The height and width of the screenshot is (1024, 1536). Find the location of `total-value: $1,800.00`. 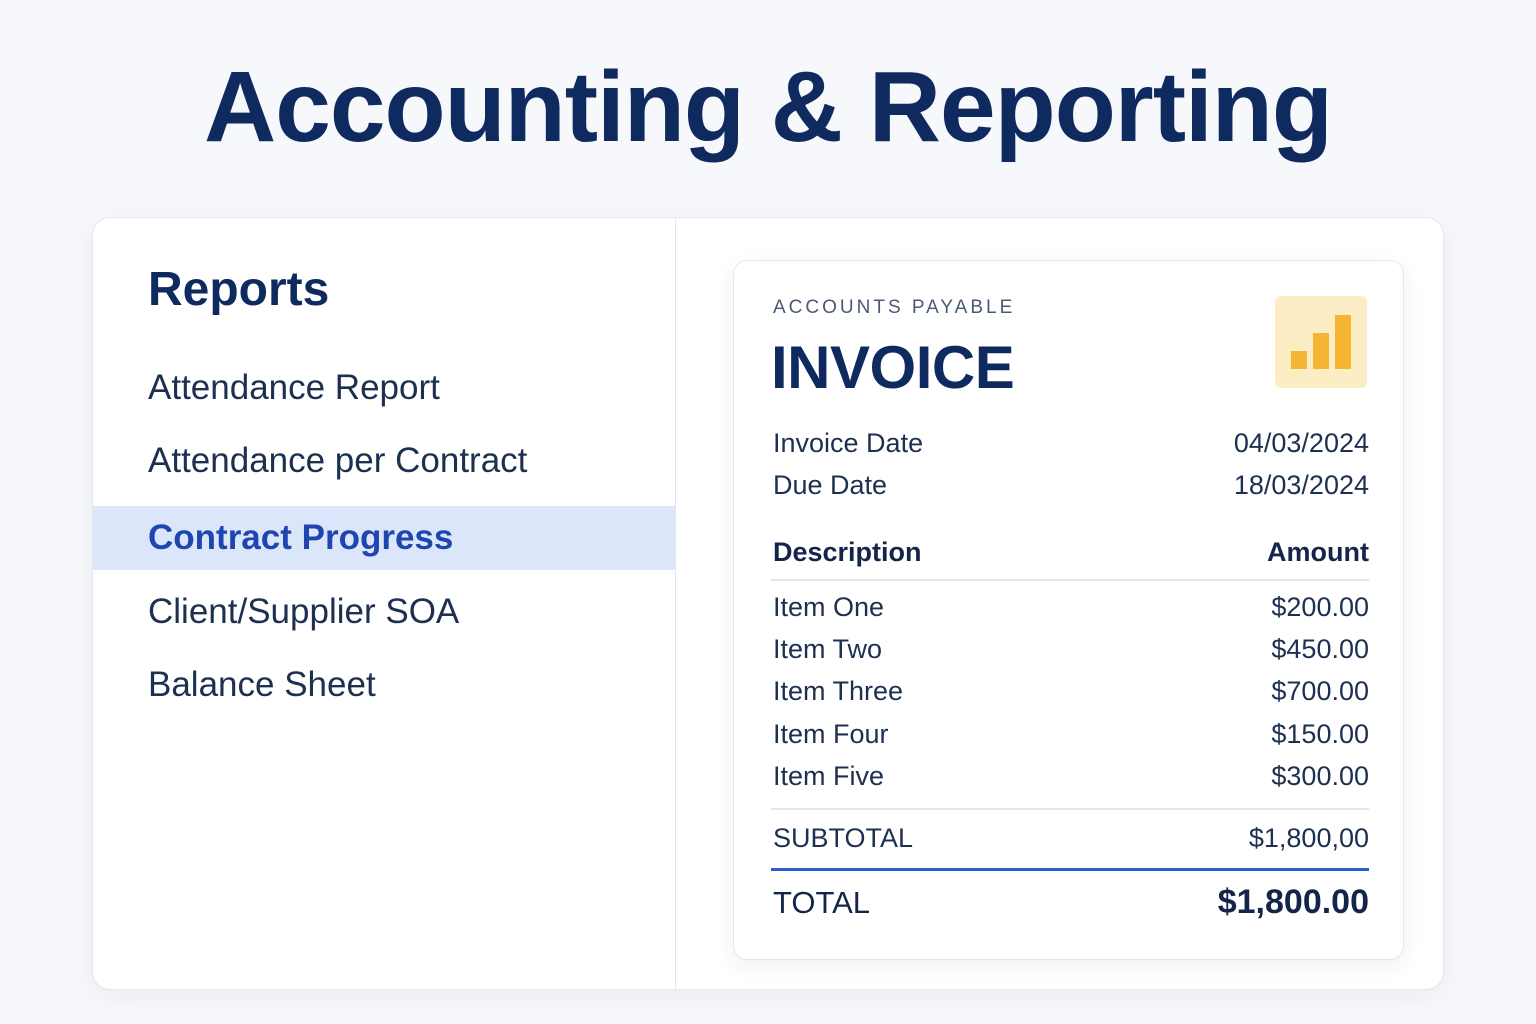

total-value: $1,800.00 is located at coordinates (1293, 902).